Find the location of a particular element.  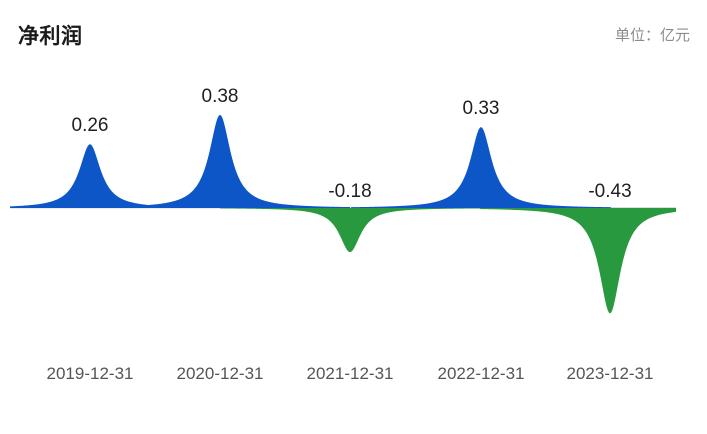

x-axis-label: 2020-12-31 is located at coordinates (220, 373).